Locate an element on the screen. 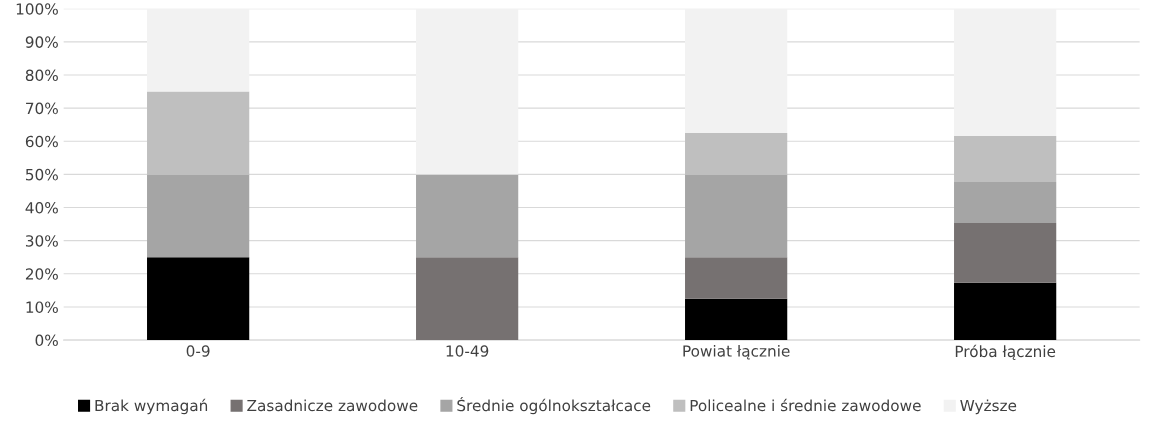 This screenshot has width=1157, height=436. x-tick-label: 10-49 is located at coordinates (467, 351).